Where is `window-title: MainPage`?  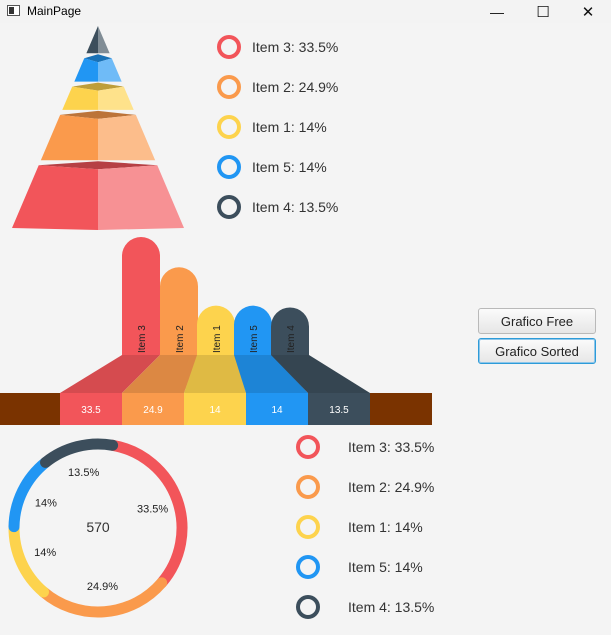
window-title: MainPage is located at coordinates (54, 11).